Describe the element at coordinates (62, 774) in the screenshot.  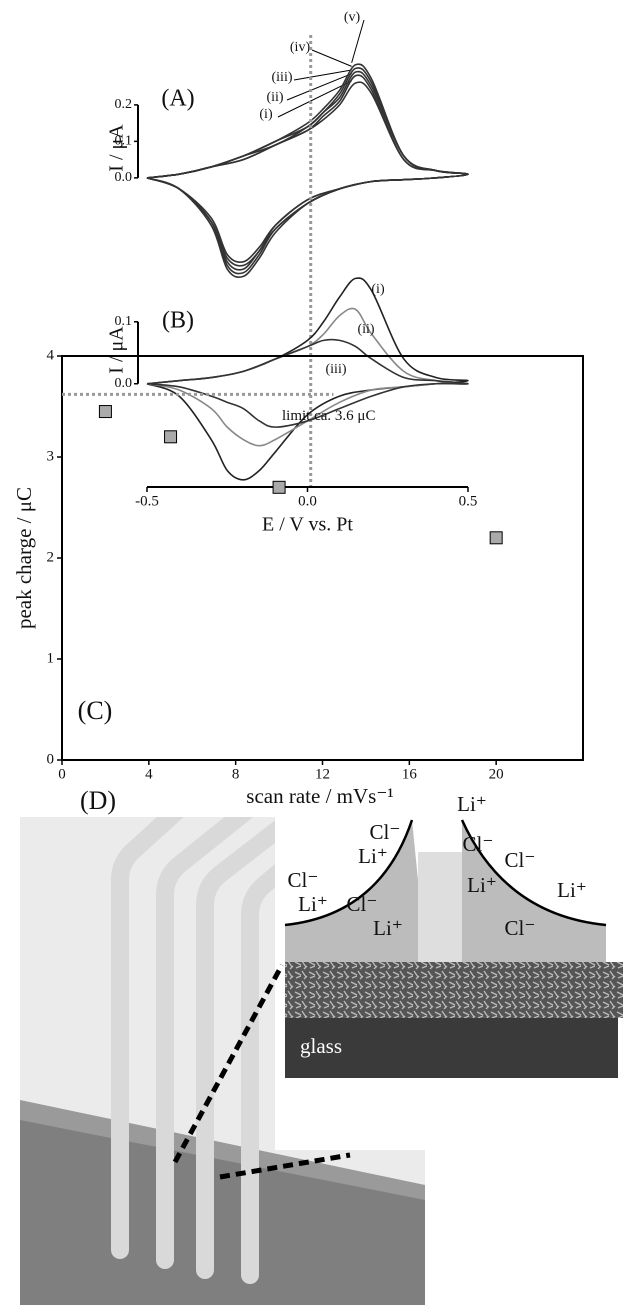
I see `x-tick-label: 0` at that location.